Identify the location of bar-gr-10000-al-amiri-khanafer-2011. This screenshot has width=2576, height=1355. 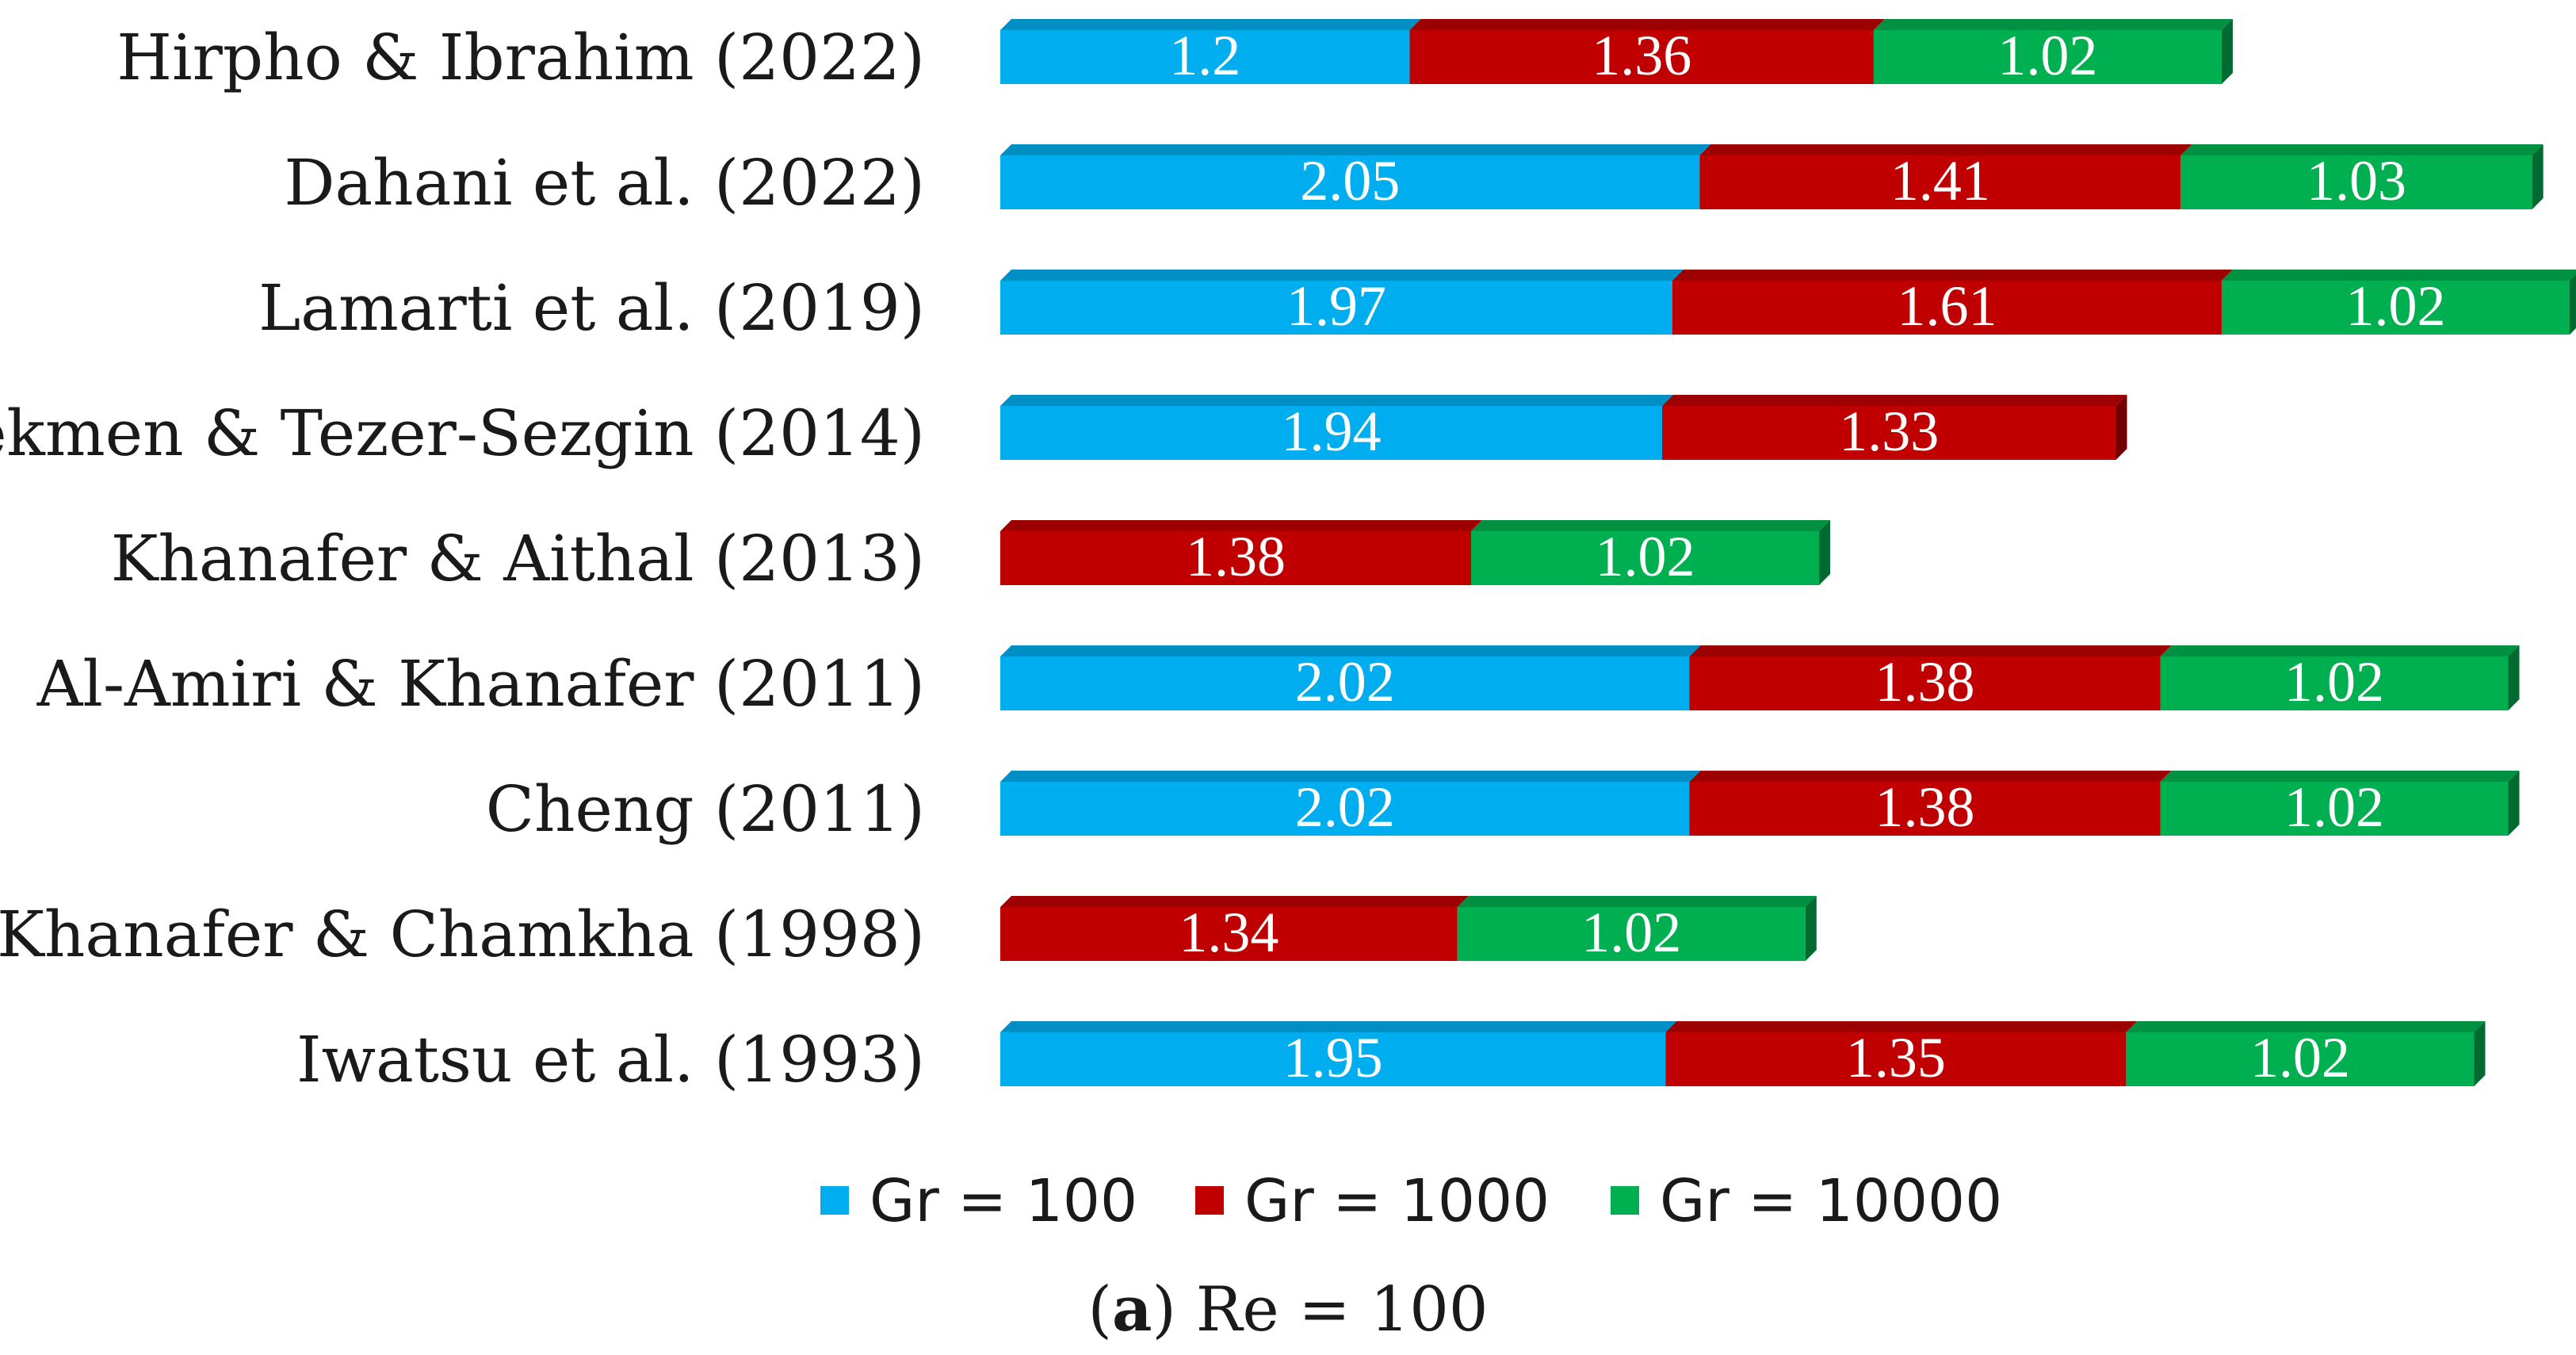
(2340, 677).